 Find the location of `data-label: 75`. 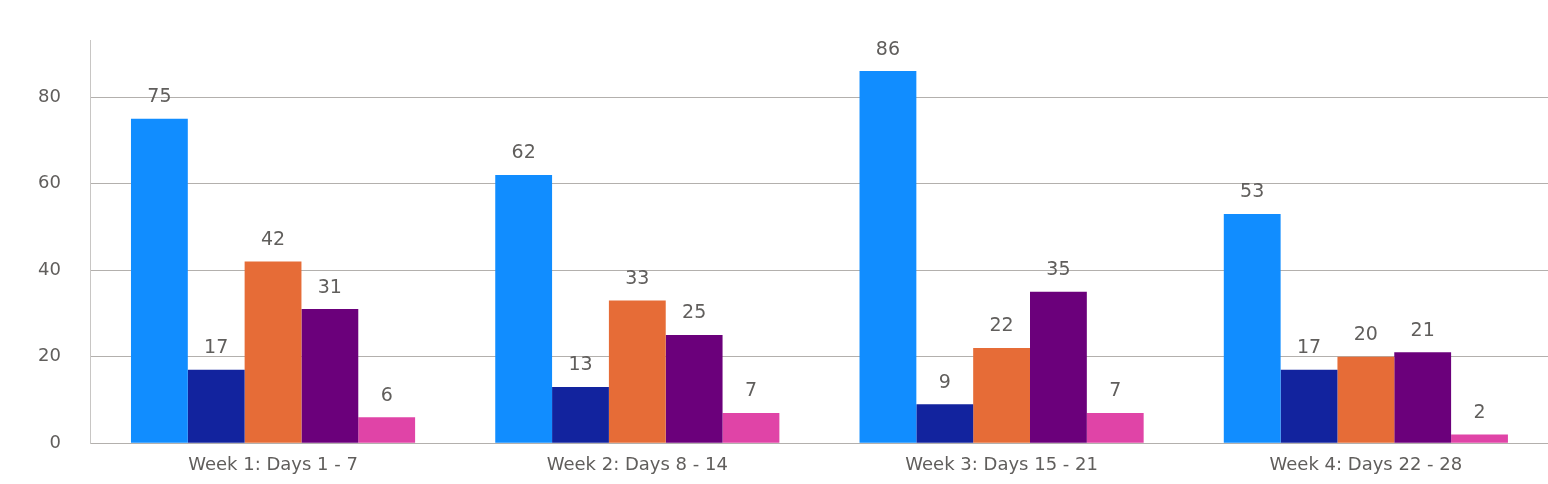

data-label: 75 is located at coordinates (159, 95).